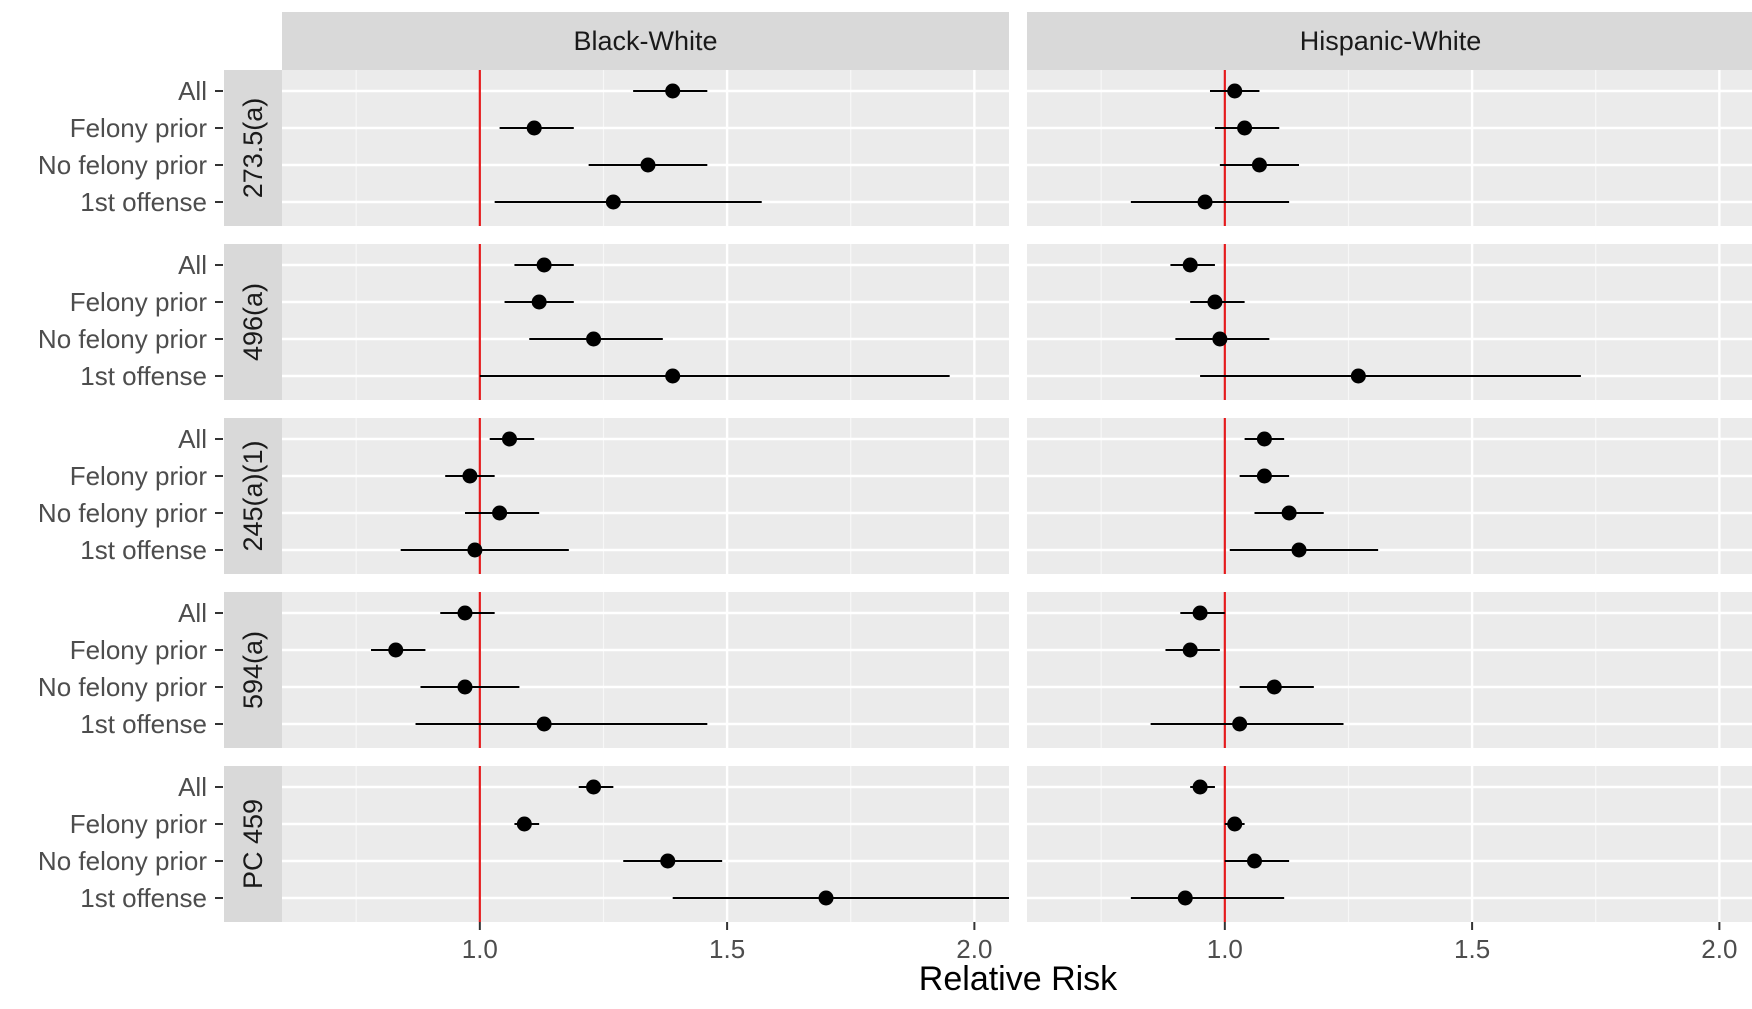 Image resolution: width=1752 pixels, height=1009 pixels. I want to click on column-strip-label: Black-White, so click(645, 41).